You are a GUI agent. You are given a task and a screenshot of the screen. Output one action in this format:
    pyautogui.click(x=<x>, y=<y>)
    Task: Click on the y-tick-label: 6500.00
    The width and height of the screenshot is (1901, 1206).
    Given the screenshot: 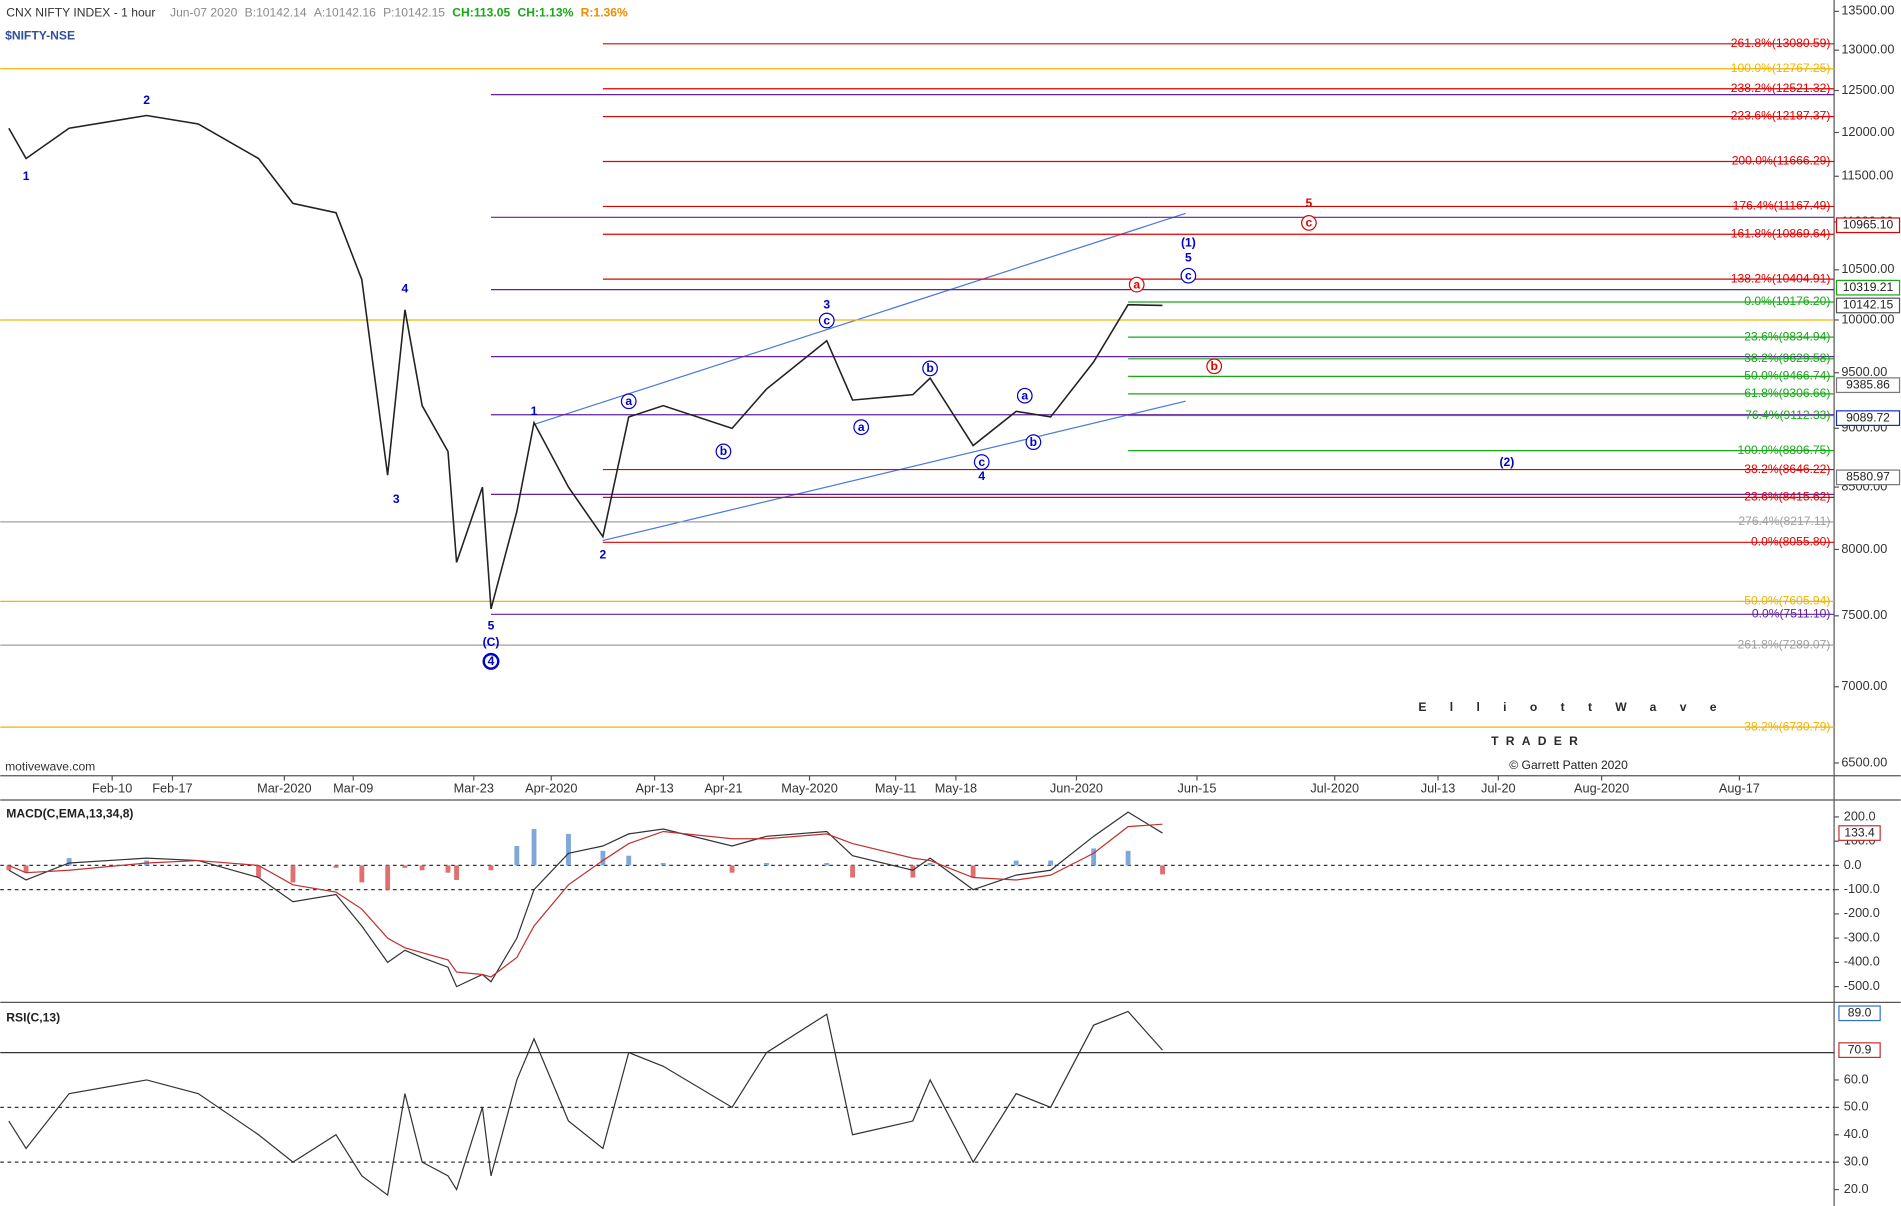 What is the action you would take?
    pyautogui.click(x=1864, y=761)
    